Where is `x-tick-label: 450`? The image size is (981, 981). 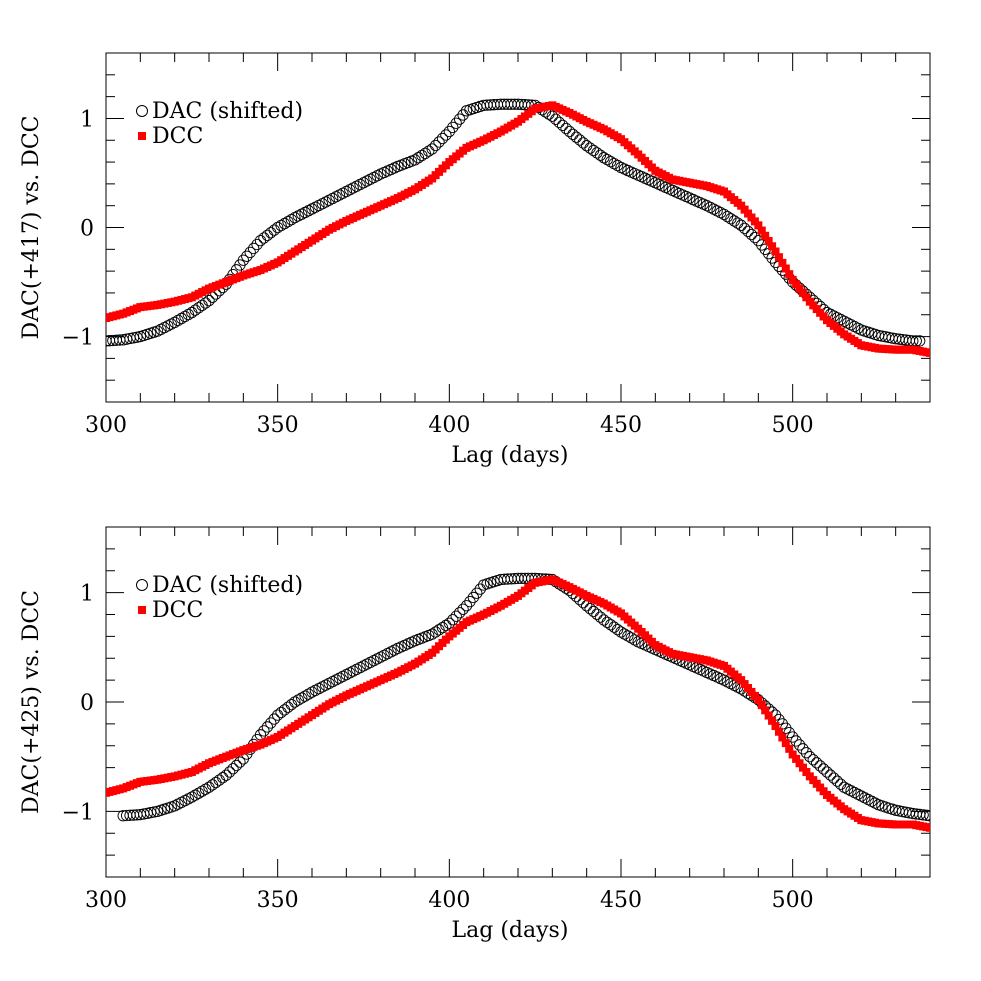 x-tick-label: 450 is located at coordinates (621, 425).